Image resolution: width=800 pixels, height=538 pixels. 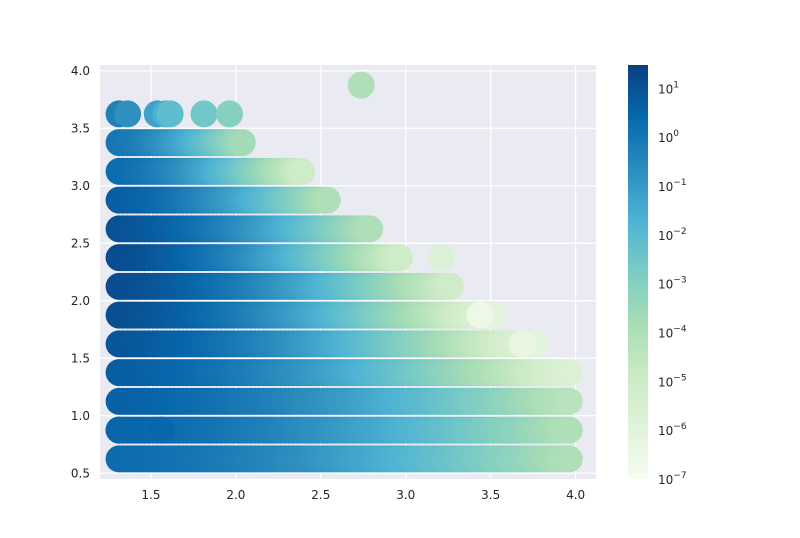 What do you see at coordinates (672, 235) in the screenshot?
I see `colorbar-tick-label: 10⁻²` at bounding box center [672, 235].